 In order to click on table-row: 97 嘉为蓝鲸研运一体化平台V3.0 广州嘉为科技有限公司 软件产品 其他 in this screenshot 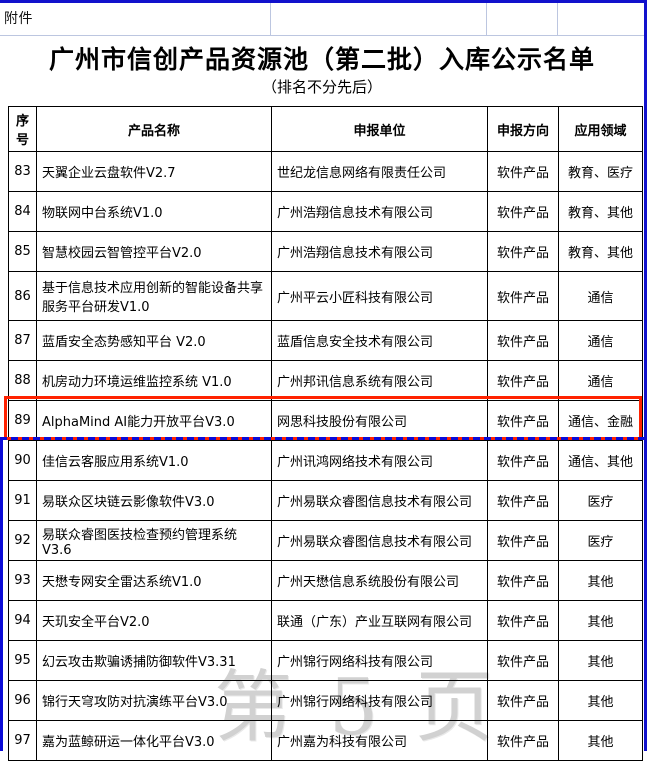, I will do `click(325, 740)`.